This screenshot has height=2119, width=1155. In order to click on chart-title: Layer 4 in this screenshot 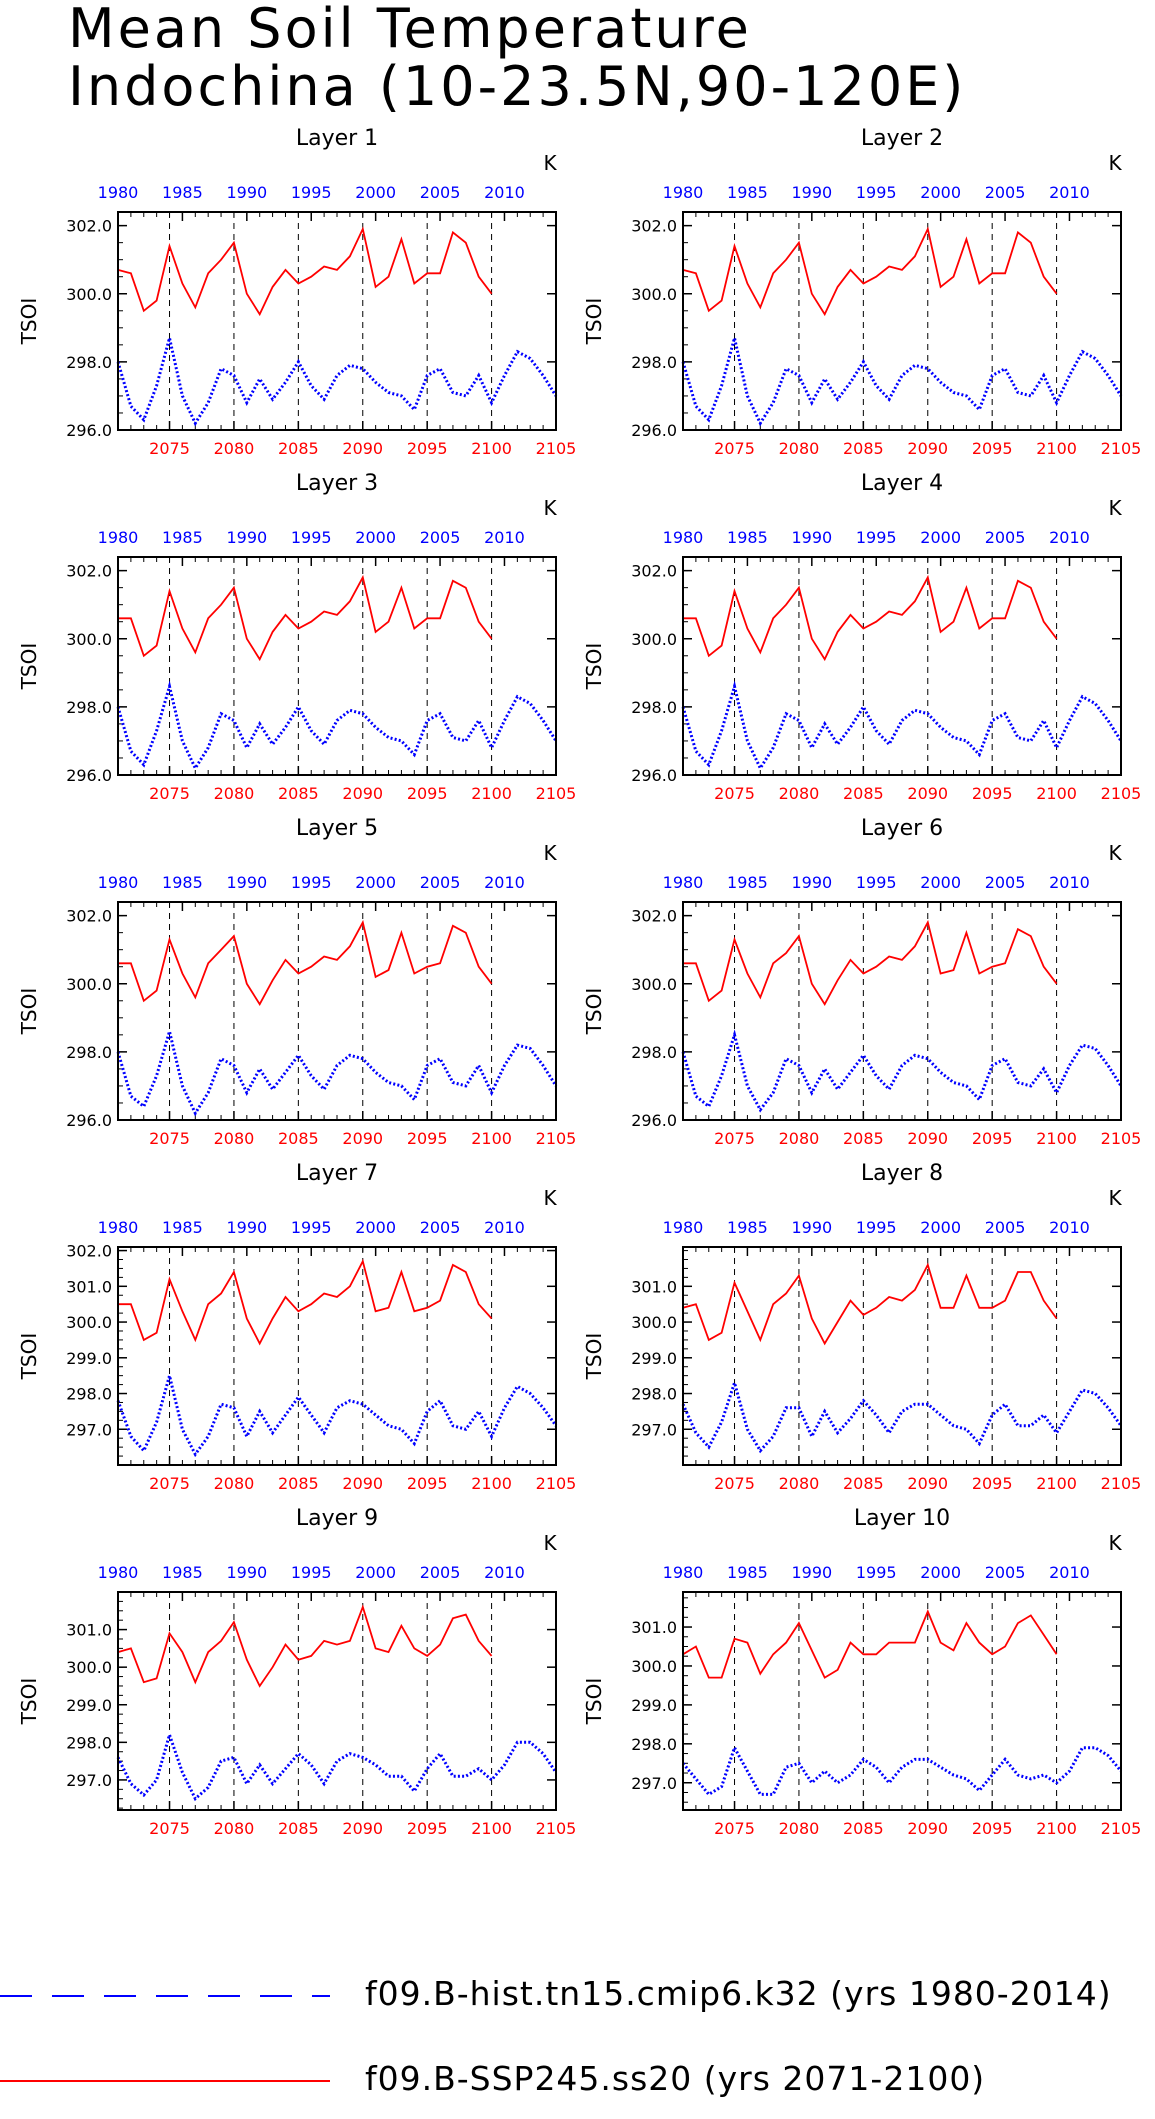, I will do `click(902, 483)`.